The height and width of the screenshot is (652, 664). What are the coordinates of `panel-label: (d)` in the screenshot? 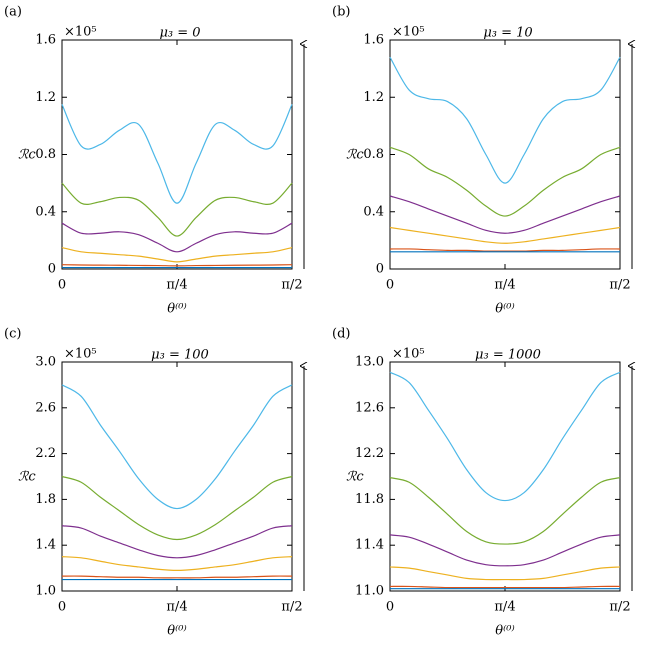 It's located at (341, 334).